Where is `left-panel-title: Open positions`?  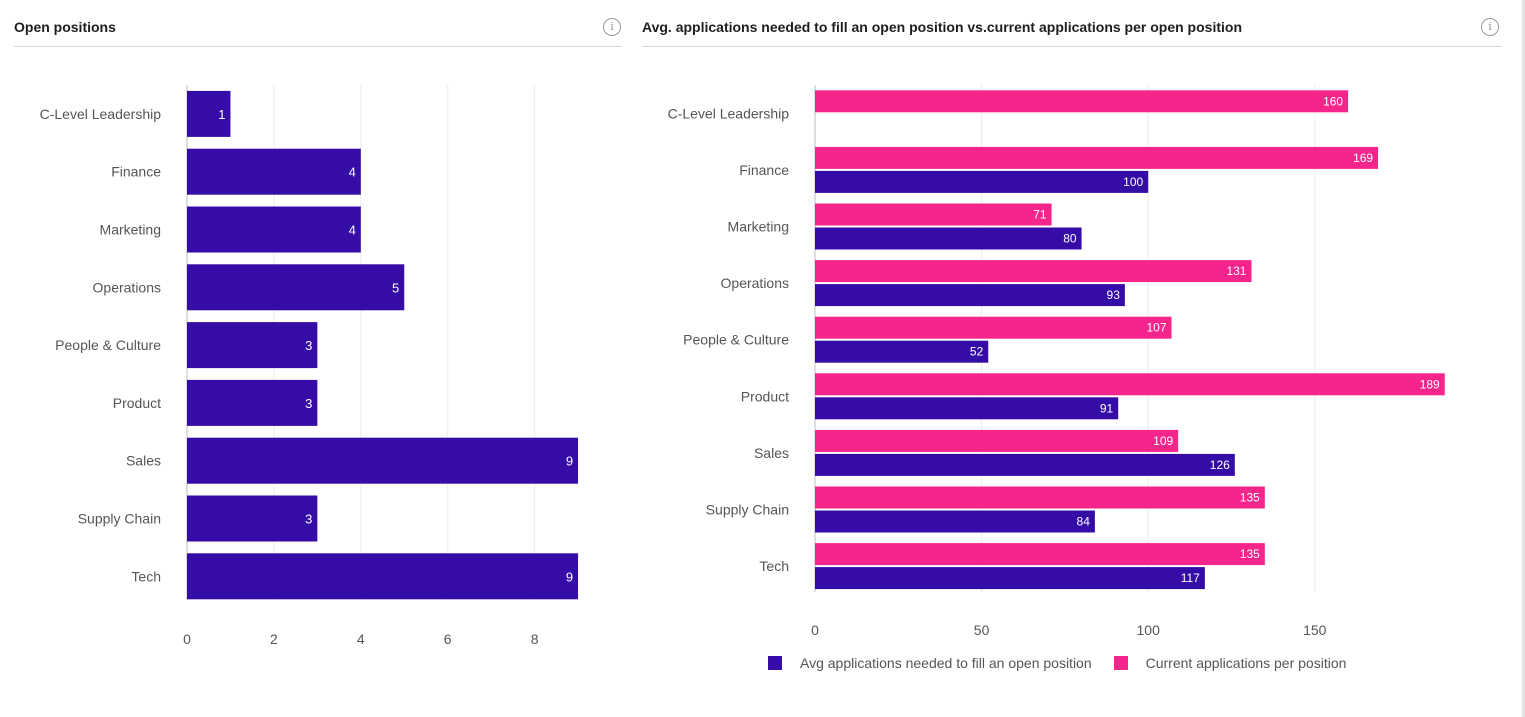
left-panel-title: Open positions is located at coordinates (65, 27).